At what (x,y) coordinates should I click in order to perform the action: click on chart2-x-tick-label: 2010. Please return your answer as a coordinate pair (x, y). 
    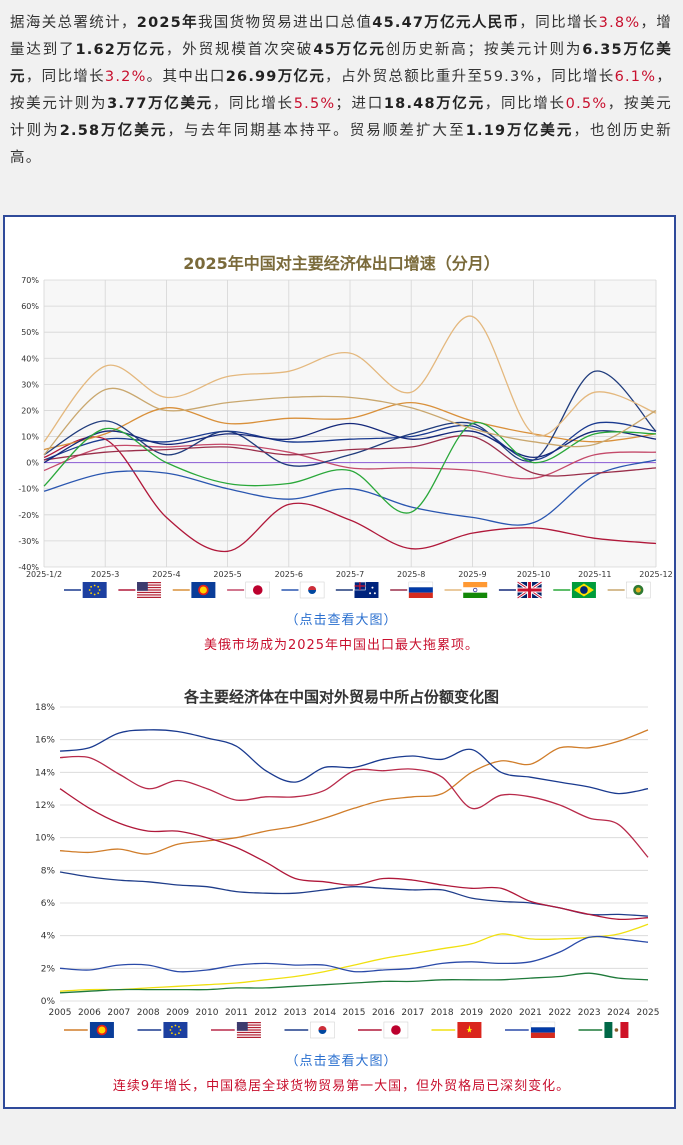
    Looking at the image, I should click on (207, 1013).